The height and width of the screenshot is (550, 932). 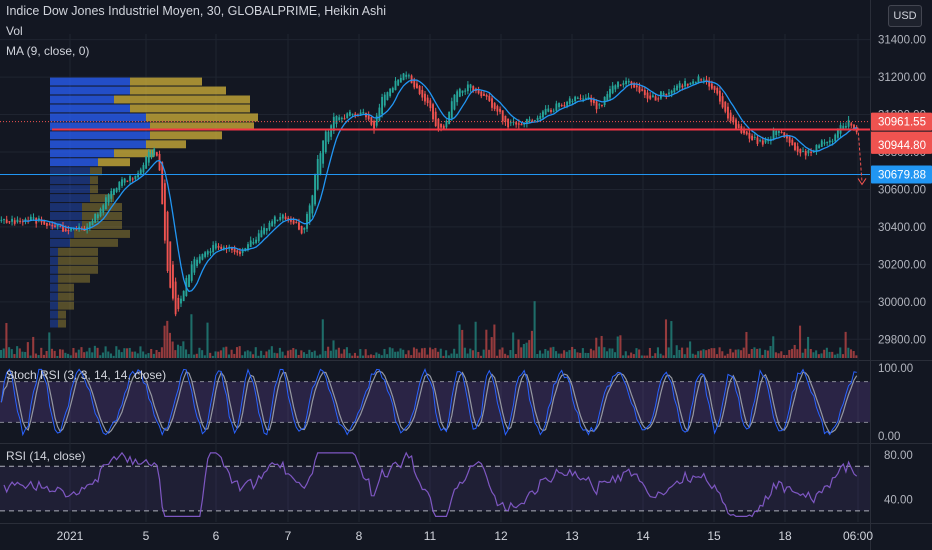 What do you see at coordinates (46, 456) in the screenshot?
I see `rsi-legend: RSI (14, close)` at bounding box center [46, 456].